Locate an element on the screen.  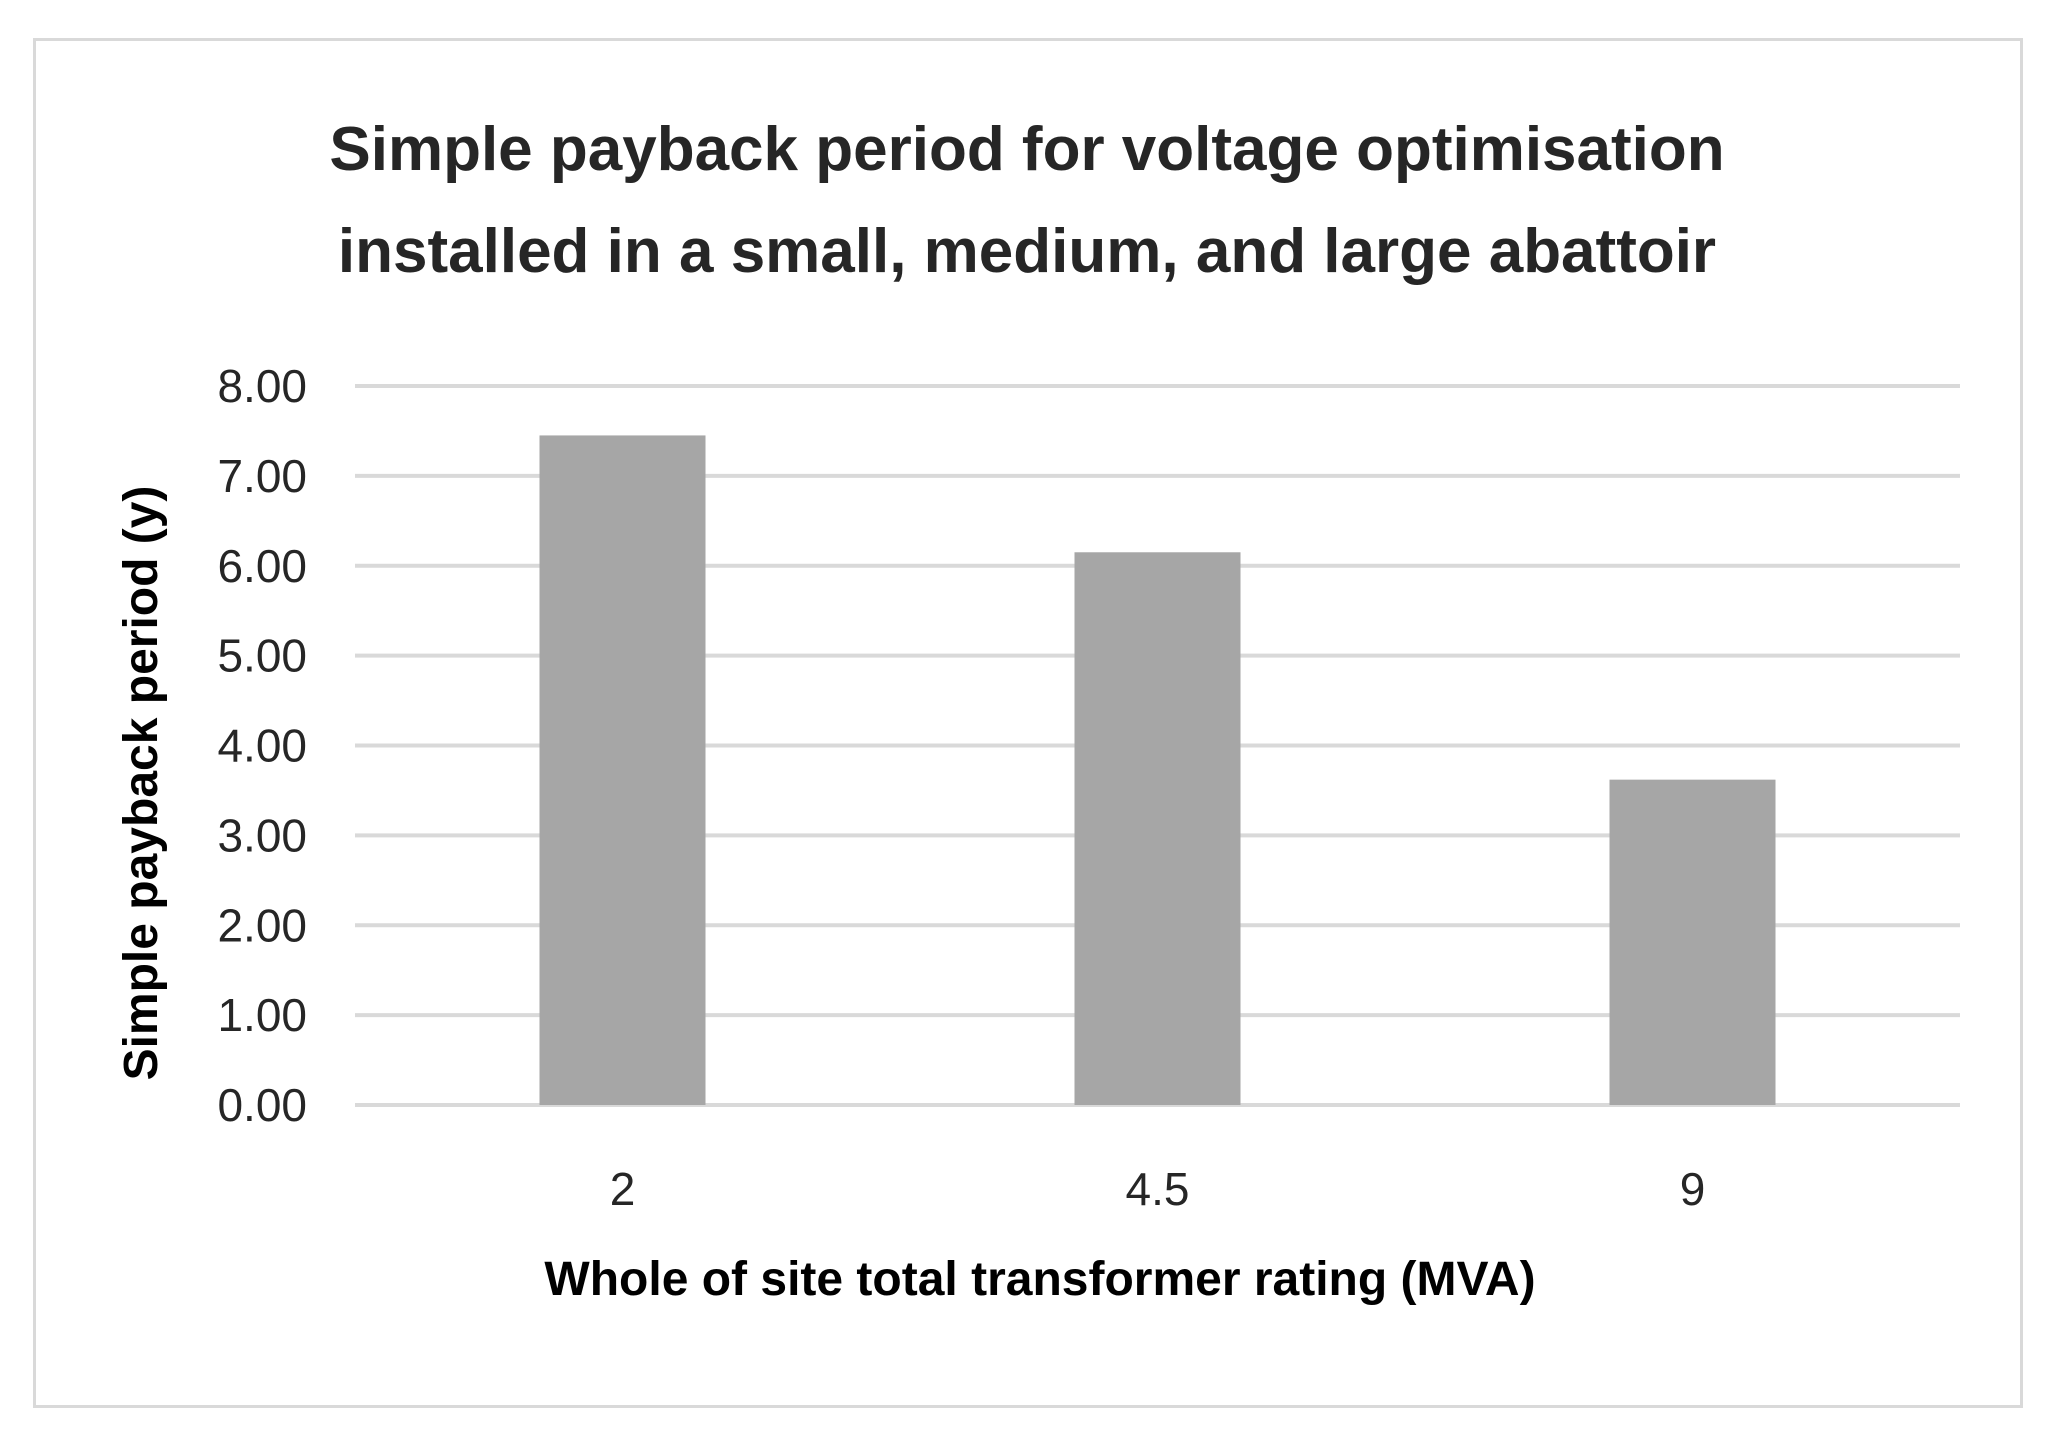
y-tick-label: 6.00 is located at coordinates (262, 566).